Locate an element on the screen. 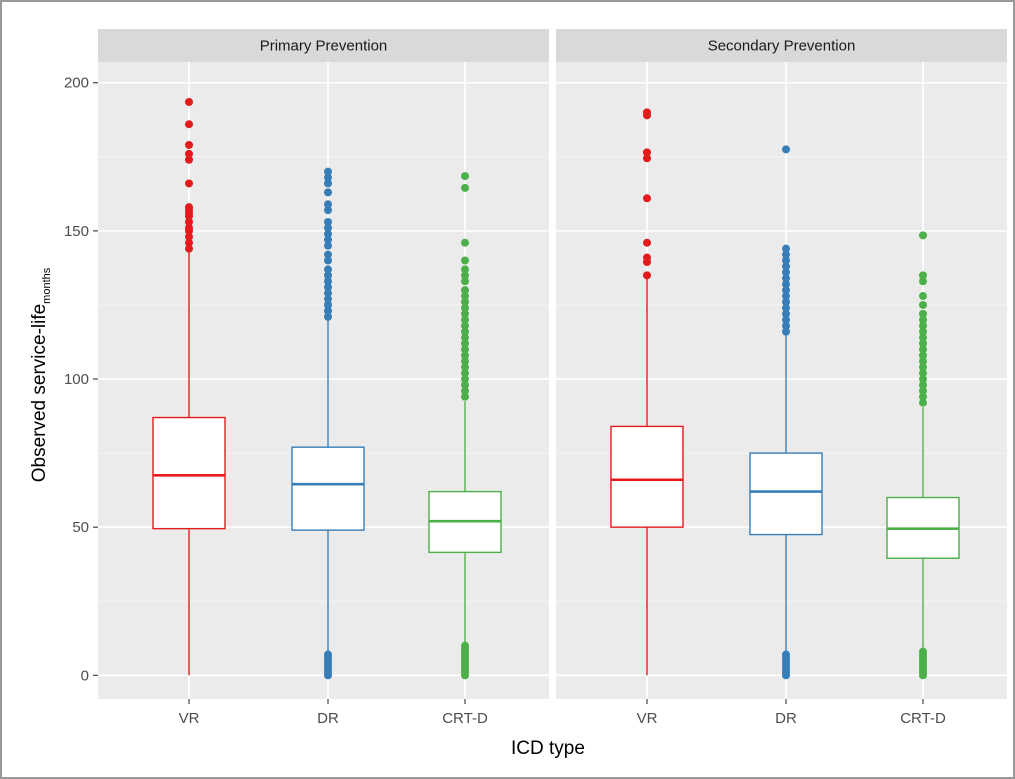 The width and height of the screenshot is (1015, 779). y-axis-title: Observed service-lifemonths is located at coordinates (41, 374).